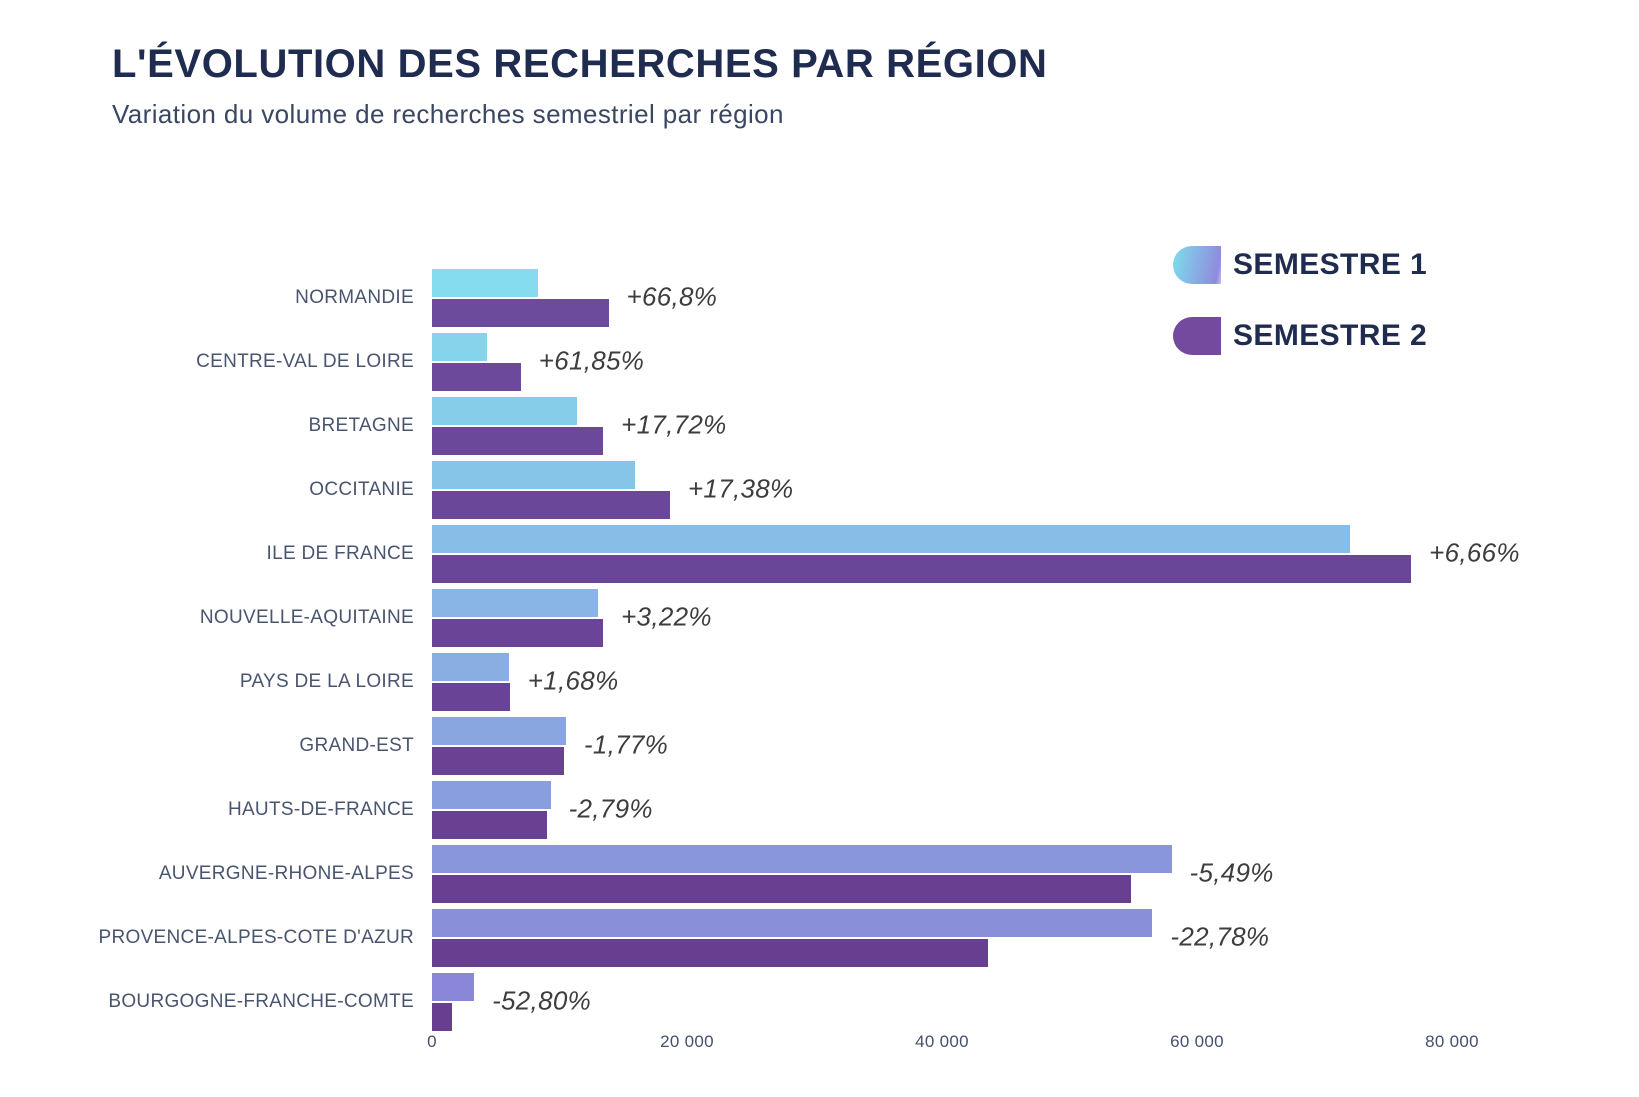  I want to click on region-label: BRETAGNE, so click(361, 425).